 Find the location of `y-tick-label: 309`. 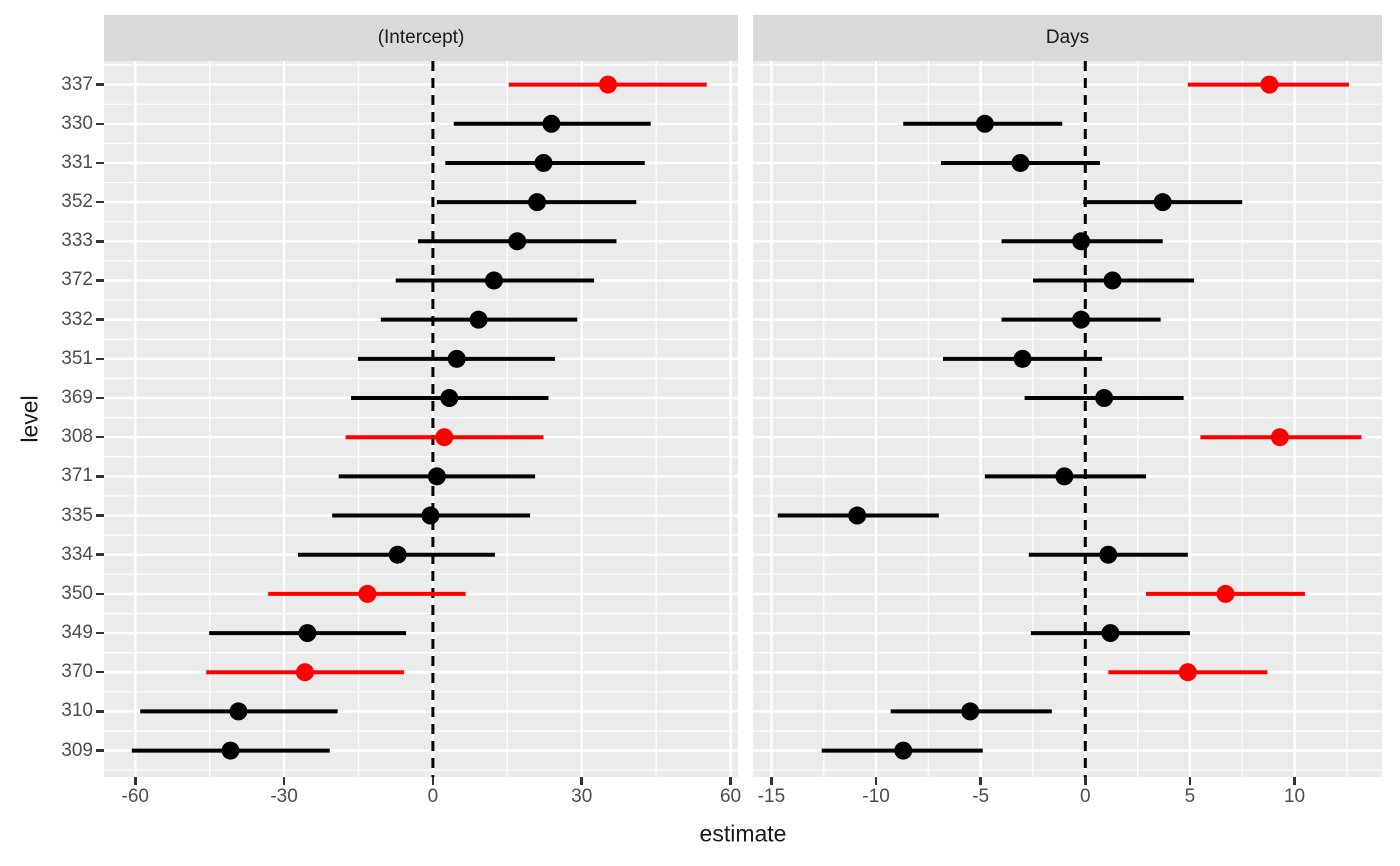

y-tick-label: 309 is located at coordinates (77, 750).